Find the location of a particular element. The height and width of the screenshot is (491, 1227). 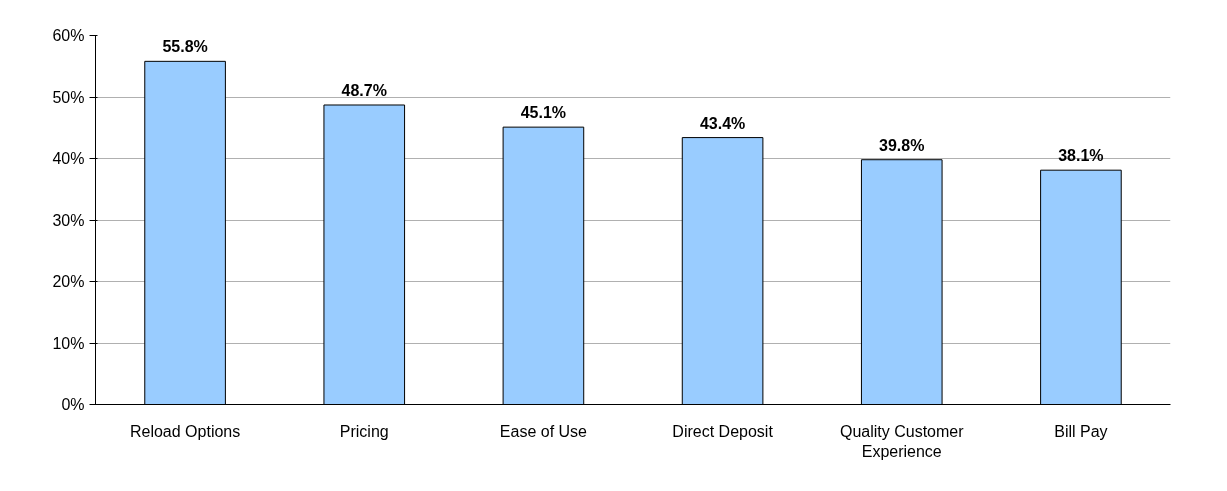

x-tick-label: Quality Customer Experience is located at coordinates (902, 441).